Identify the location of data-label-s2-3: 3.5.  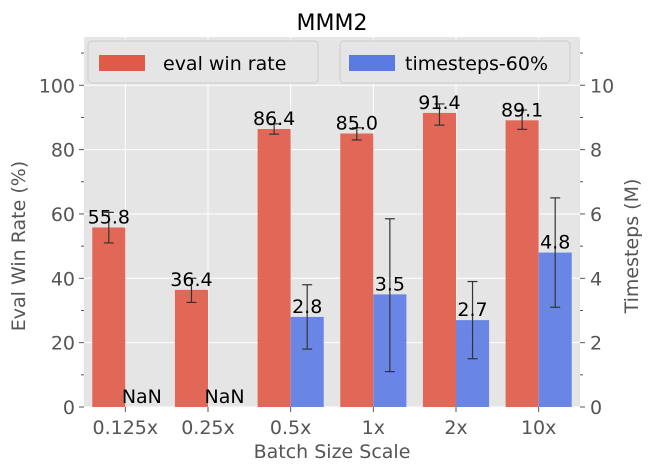
(390, 284).